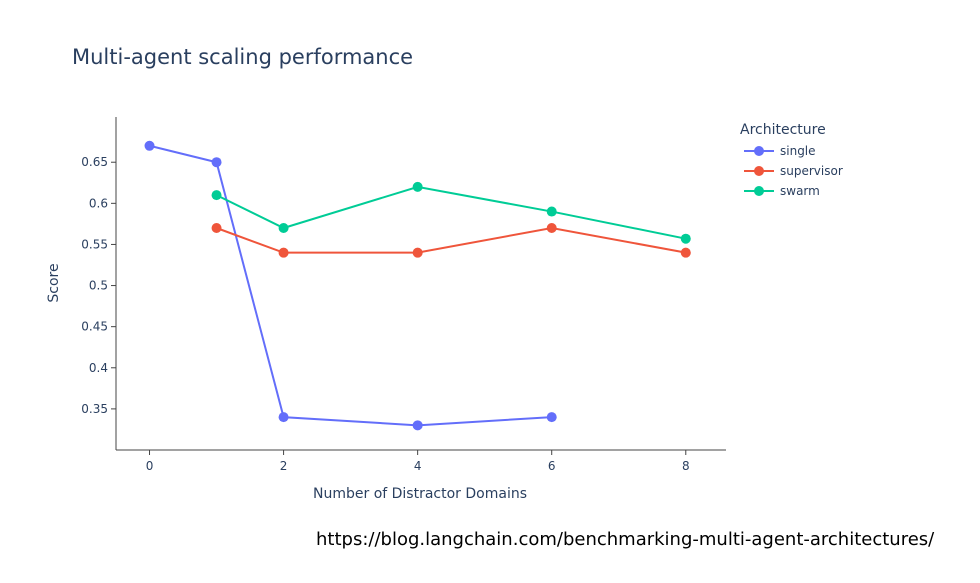 The width and height of the screenshot is (980, 583). I want to click on y-ticks: 0.35 0.4 0.45 0.5 0.55 0.6 0.65, so click(98, 285).